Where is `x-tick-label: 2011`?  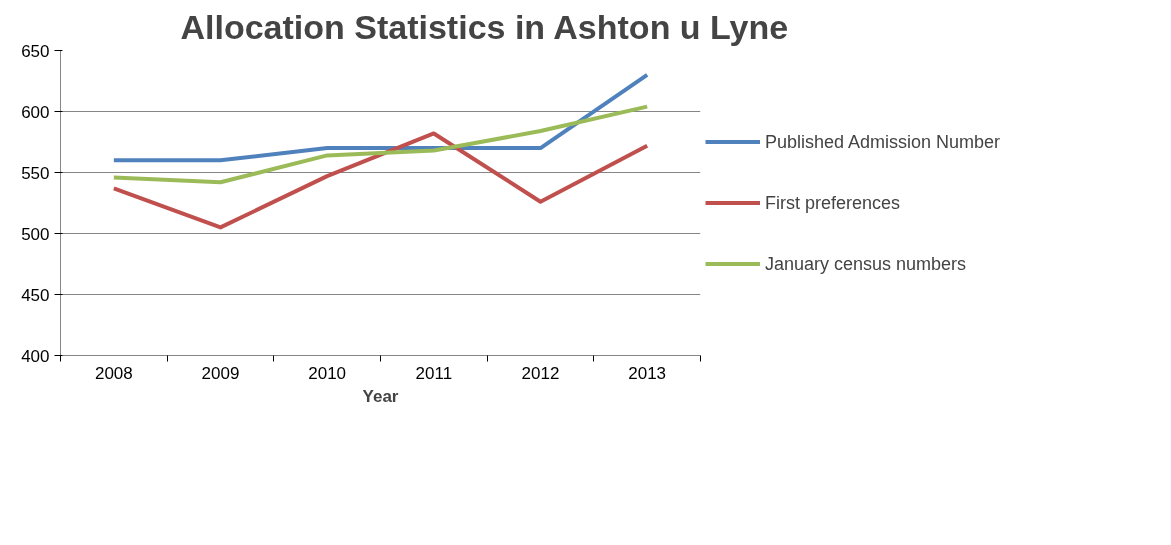 x-tick-label: 2011 is located at coordinates (434, 373).